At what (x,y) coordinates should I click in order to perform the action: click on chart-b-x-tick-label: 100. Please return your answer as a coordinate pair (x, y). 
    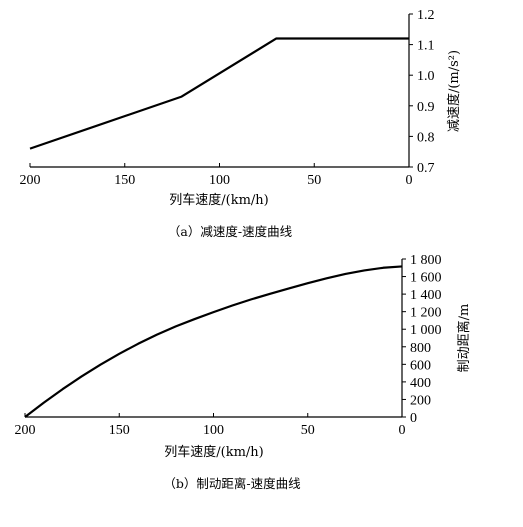
    Looking at the image, I should click on (213, 430).